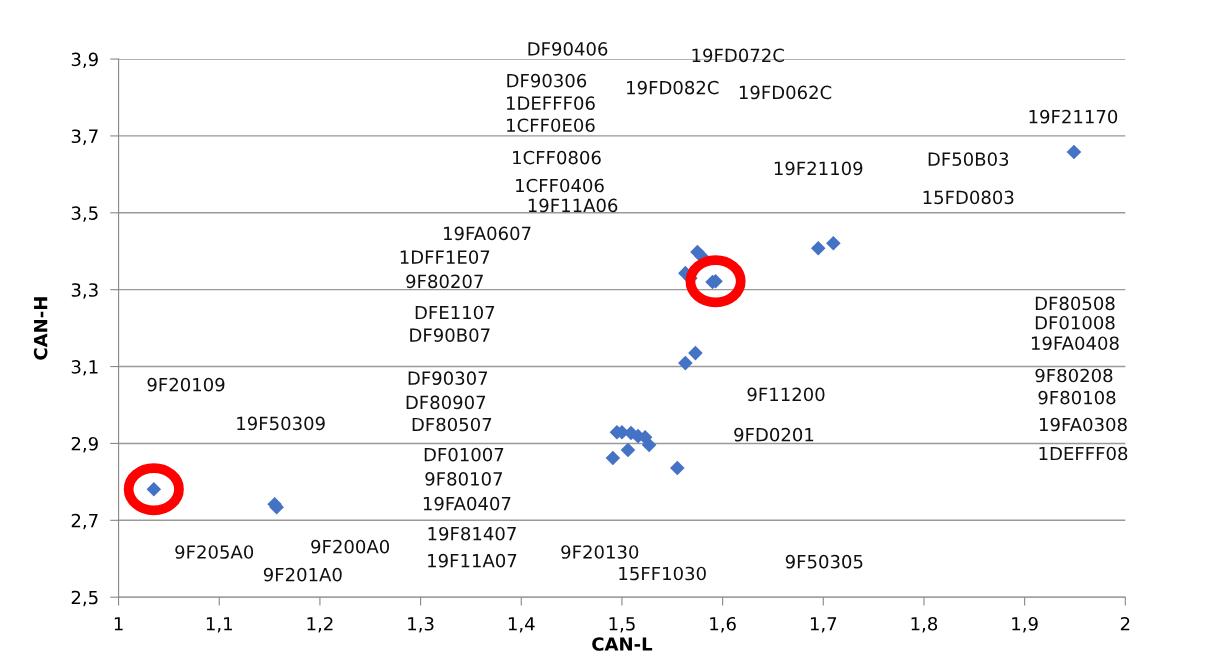 The height and width of the screenshot is (671, 1210). What do you see at coordinates (1083, 453) in the screenshot?
I see `annotation: 1DEFFF08` at bounding box center [1083, 453].